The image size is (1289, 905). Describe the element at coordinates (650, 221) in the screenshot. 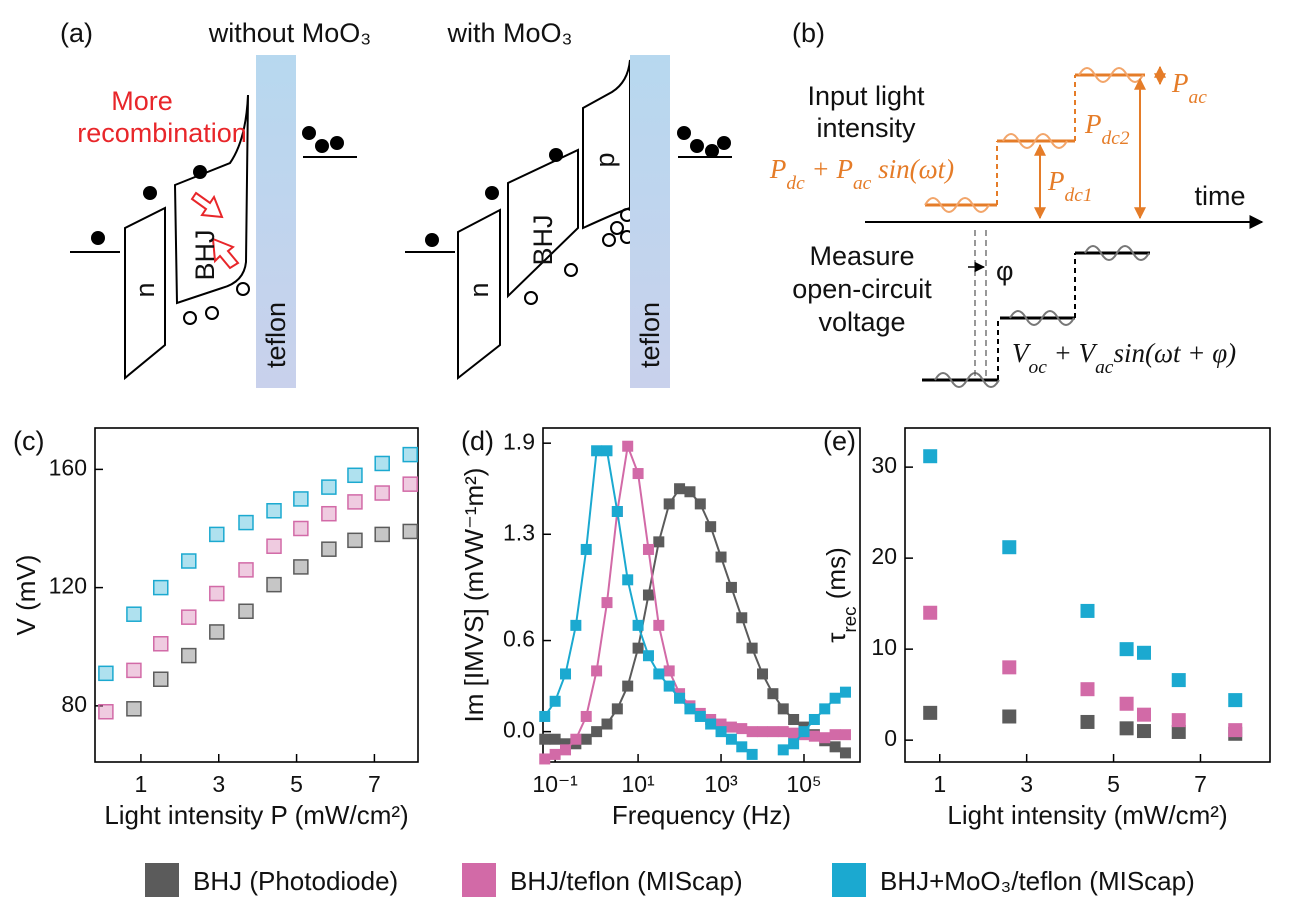

I see `teflon-layer` at that location.